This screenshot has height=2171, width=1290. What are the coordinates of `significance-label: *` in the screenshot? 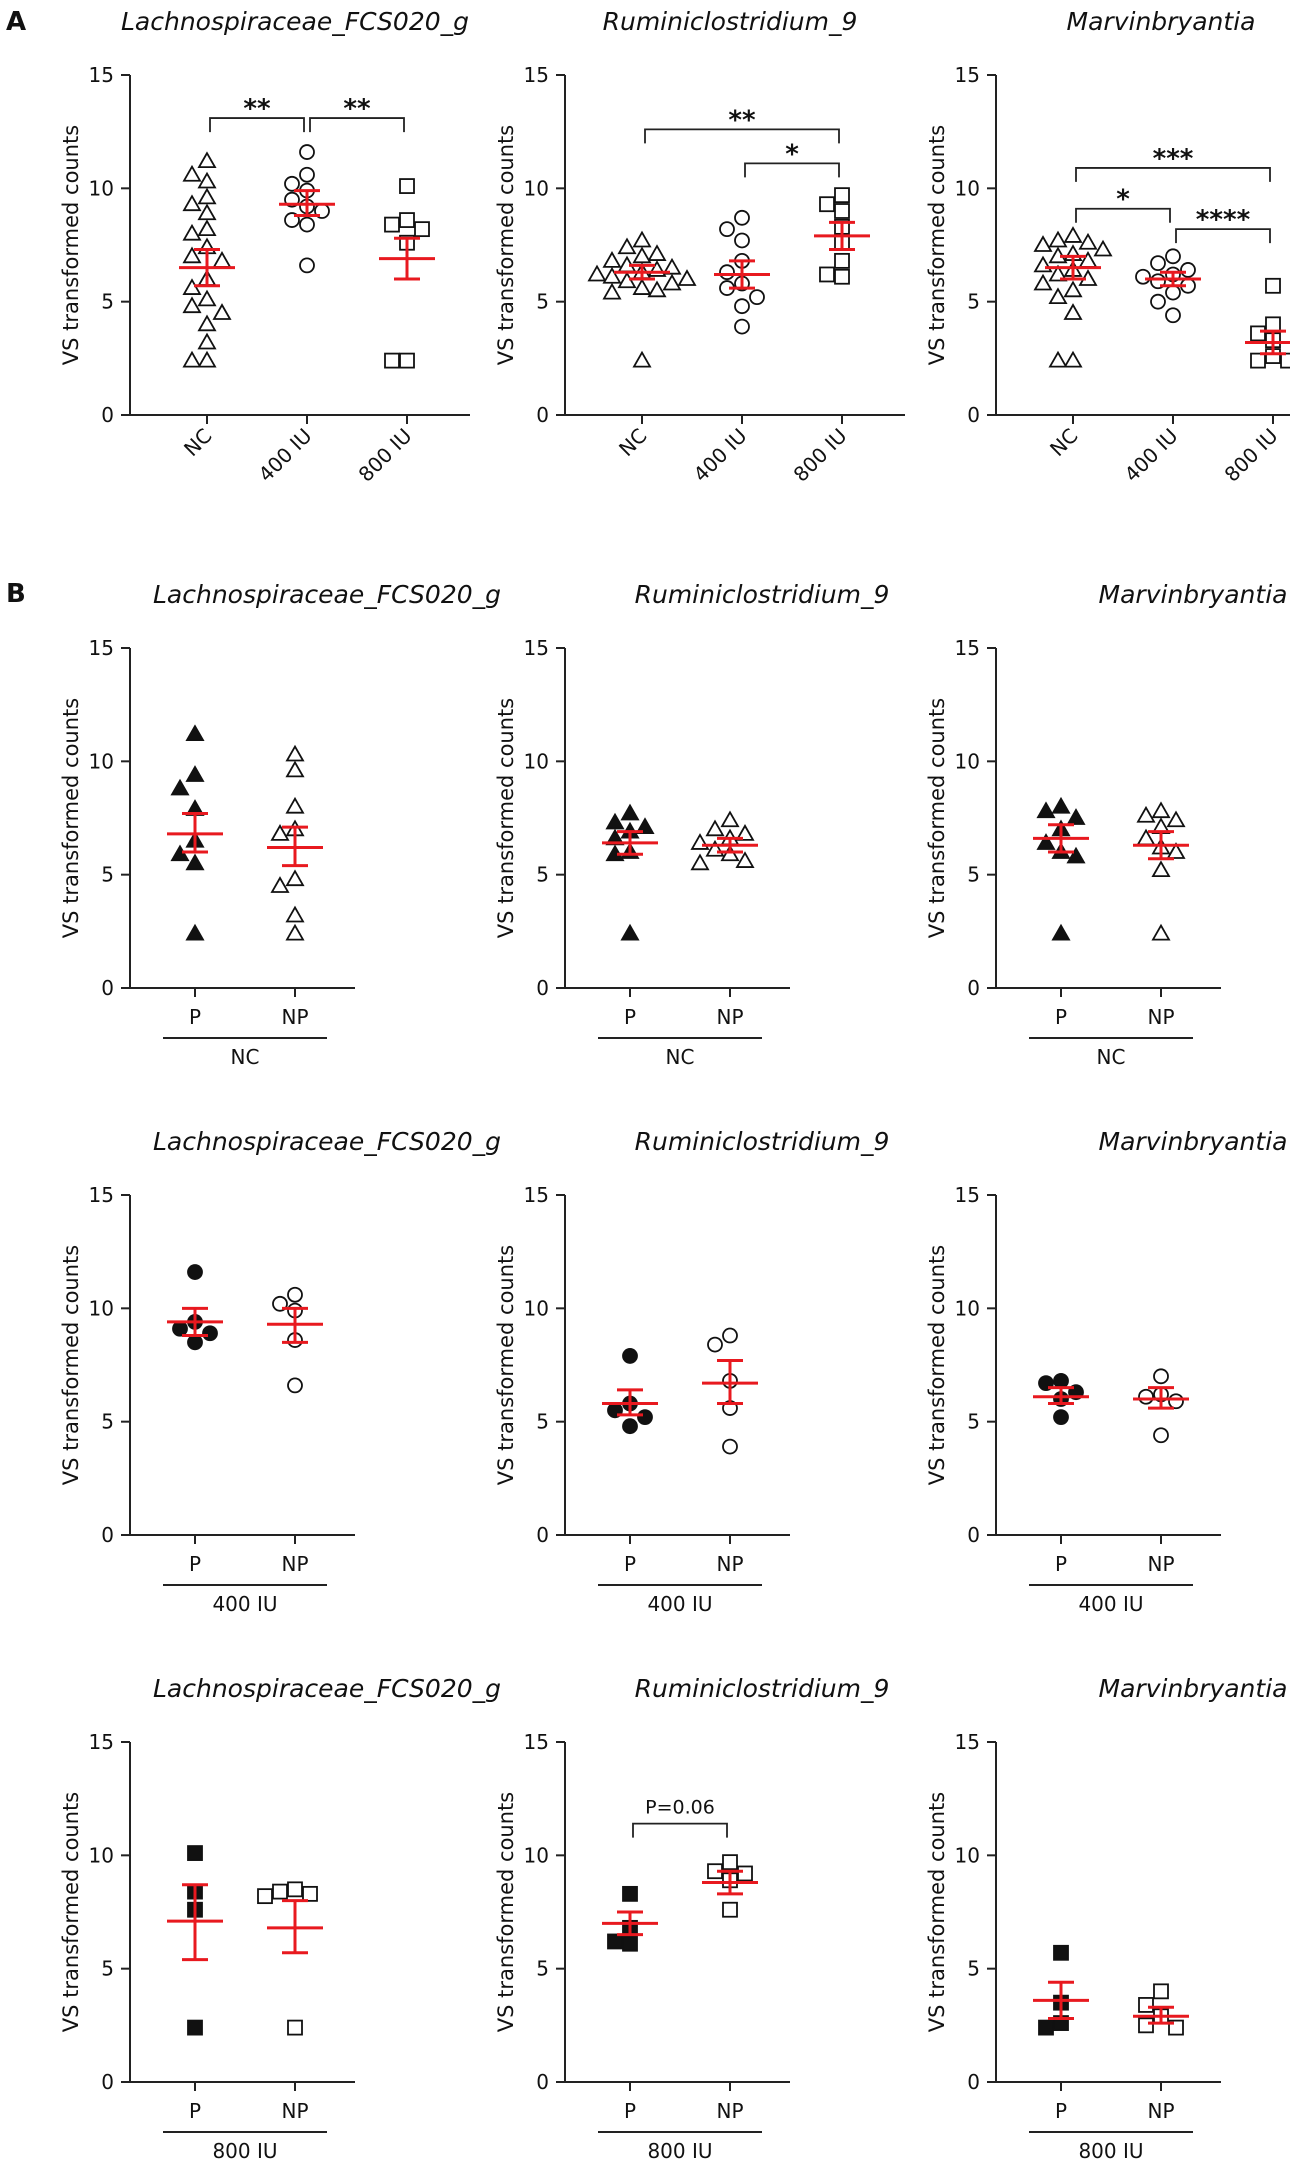 It's located at (792, 154).